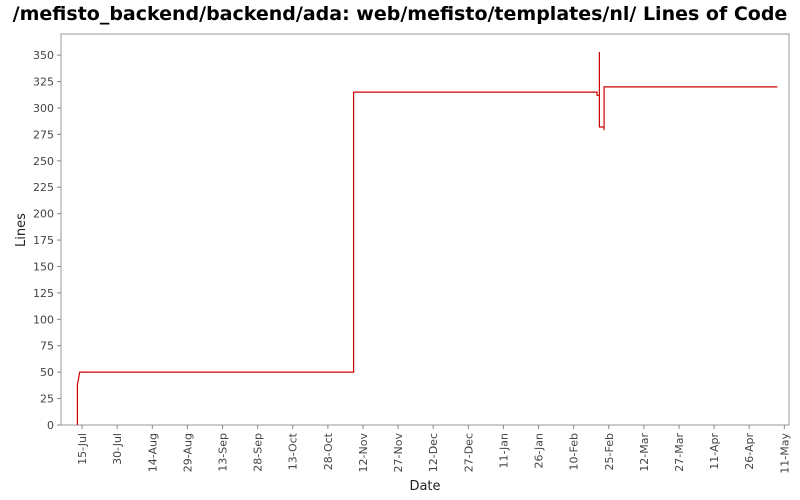 The width and height of the screenshot is (800, 500). Describe the element at coordinates (47, 399) in the screenshot. I see `y-tick-label: 25` at that location.